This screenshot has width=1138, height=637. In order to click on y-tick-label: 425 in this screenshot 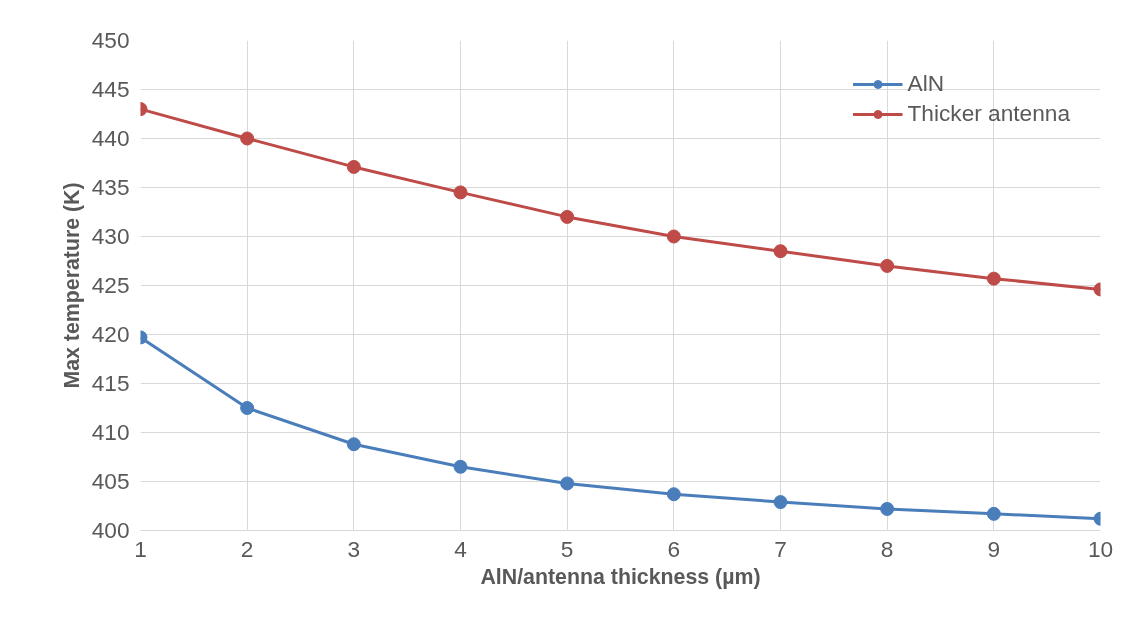, I will do `click(110, 285)`.